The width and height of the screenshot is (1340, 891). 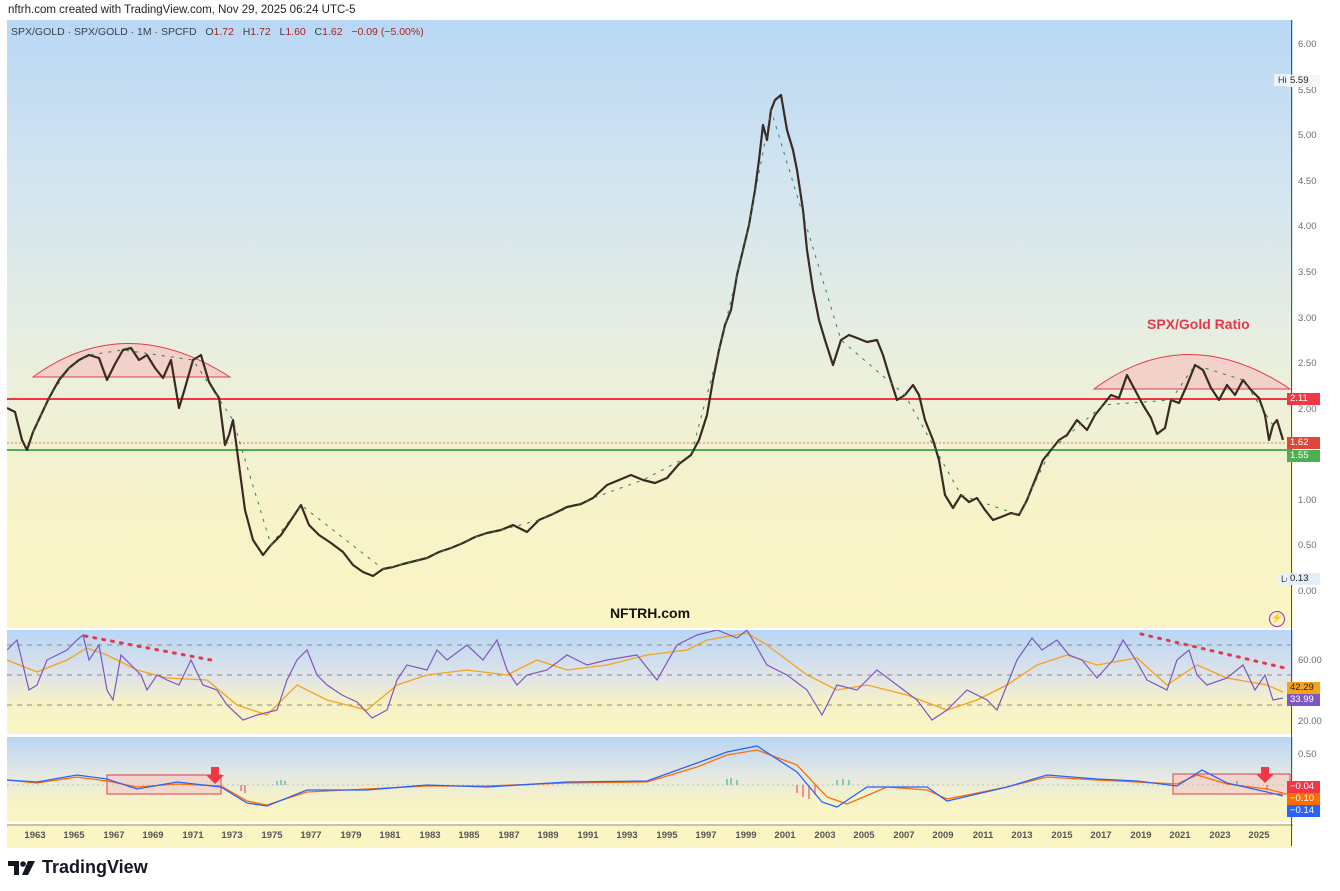 I want to click on chart-annotation-title: SPX/Gold Ratio, so click(x=1198, y=324).